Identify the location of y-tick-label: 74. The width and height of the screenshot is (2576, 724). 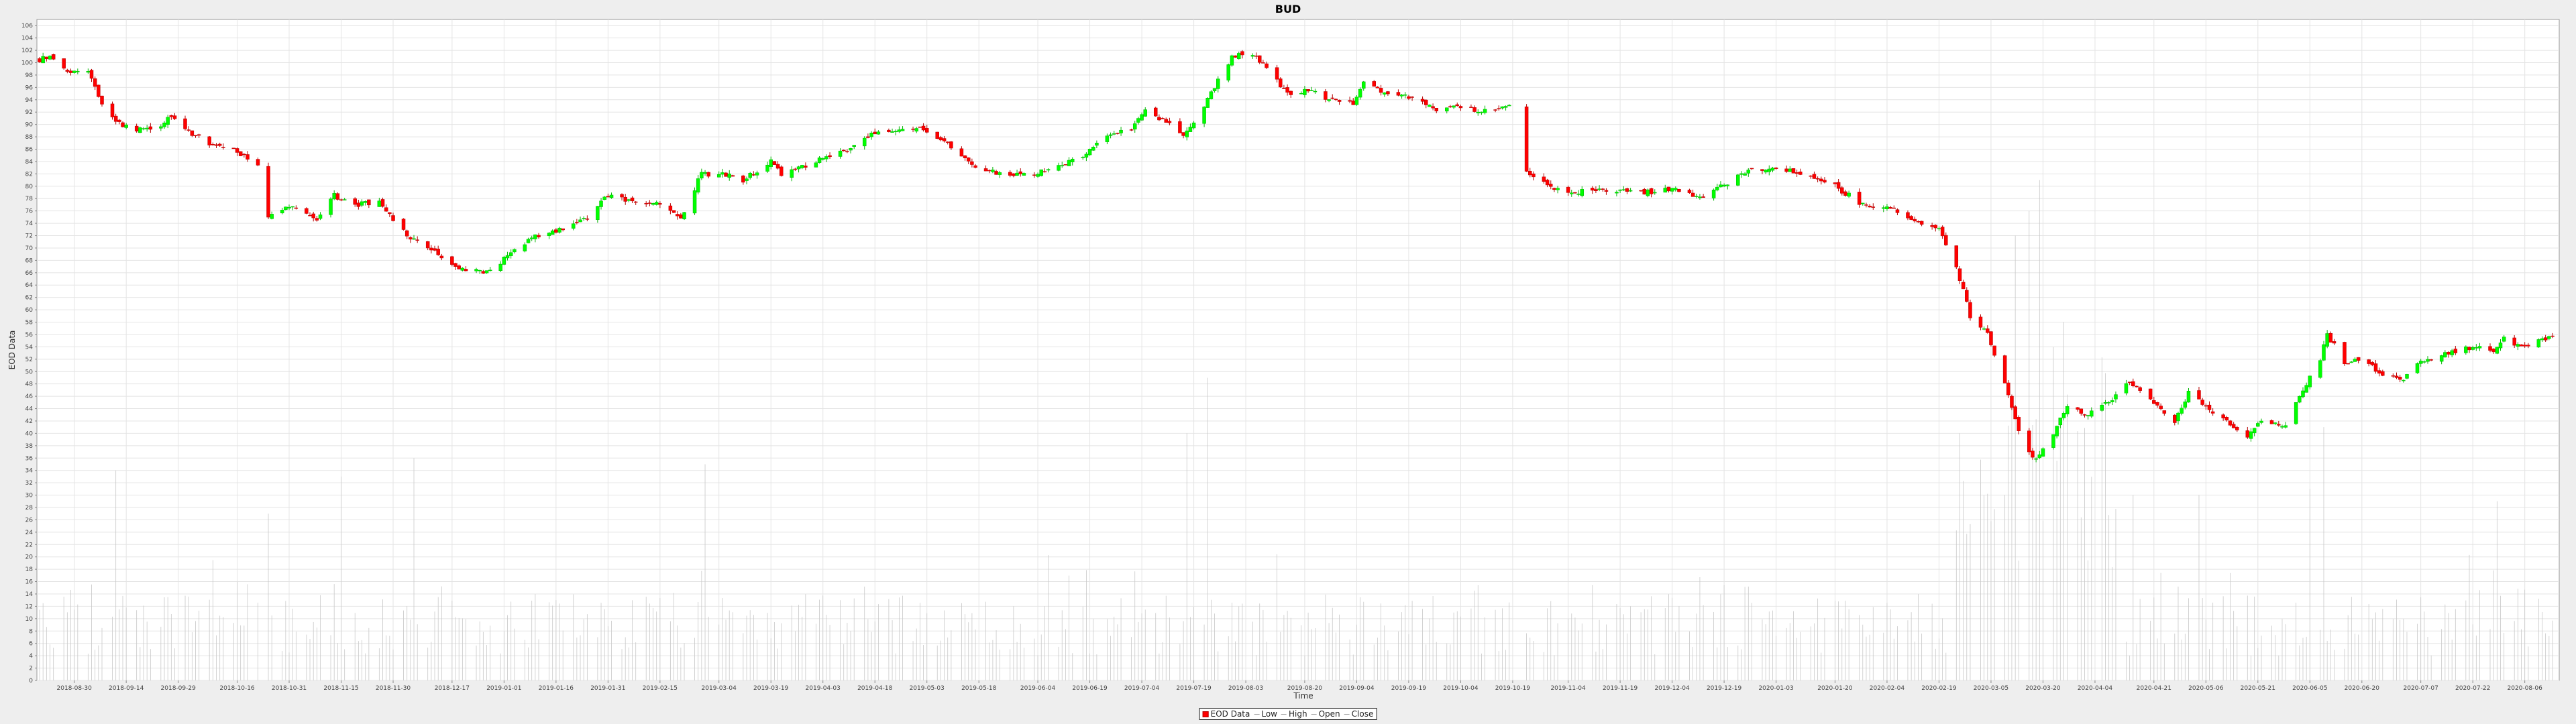
(29, 224).